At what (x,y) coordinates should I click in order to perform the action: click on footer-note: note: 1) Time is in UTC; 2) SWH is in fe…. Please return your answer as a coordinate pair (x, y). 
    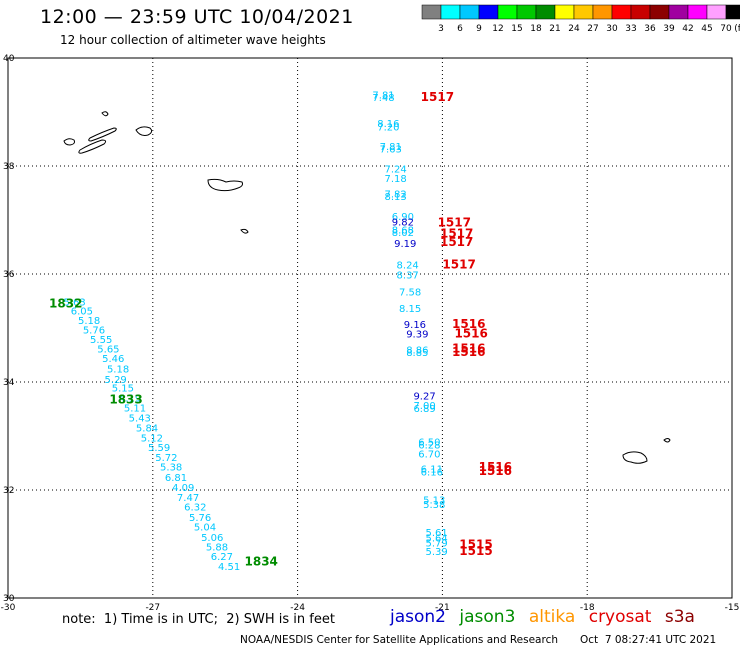
    Looking at the image, I should click on (198, 619).